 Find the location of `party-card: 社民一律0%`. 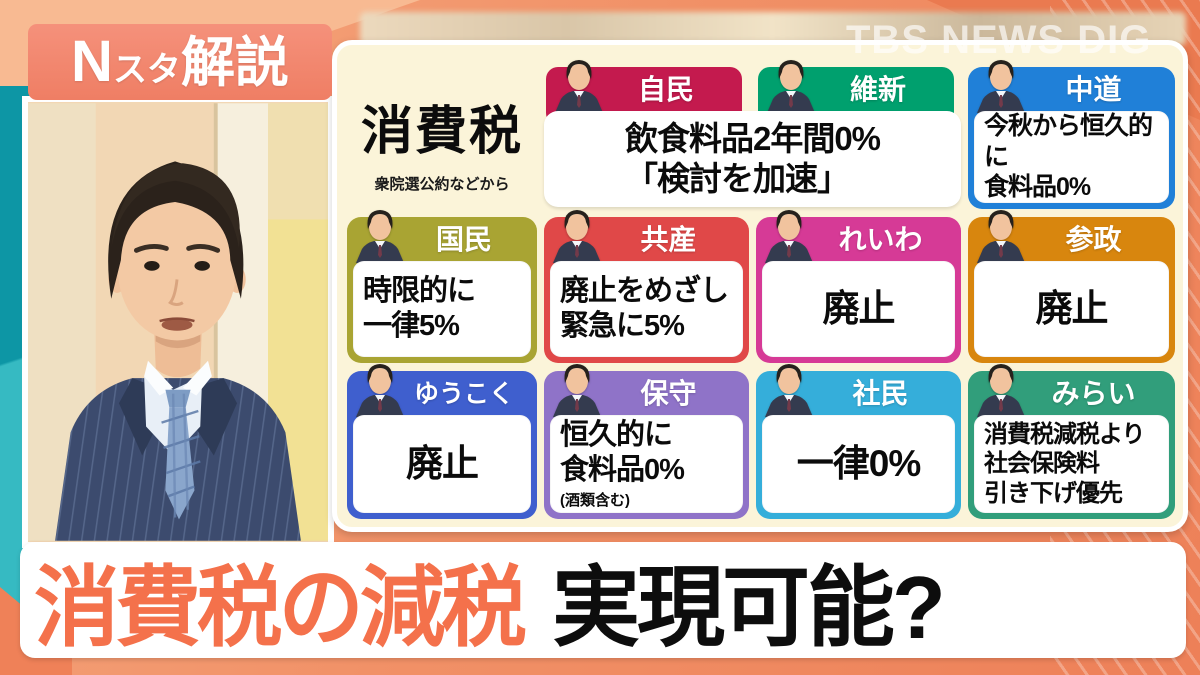

party-card: 社民一律0% is located at coordinates (858, 441).